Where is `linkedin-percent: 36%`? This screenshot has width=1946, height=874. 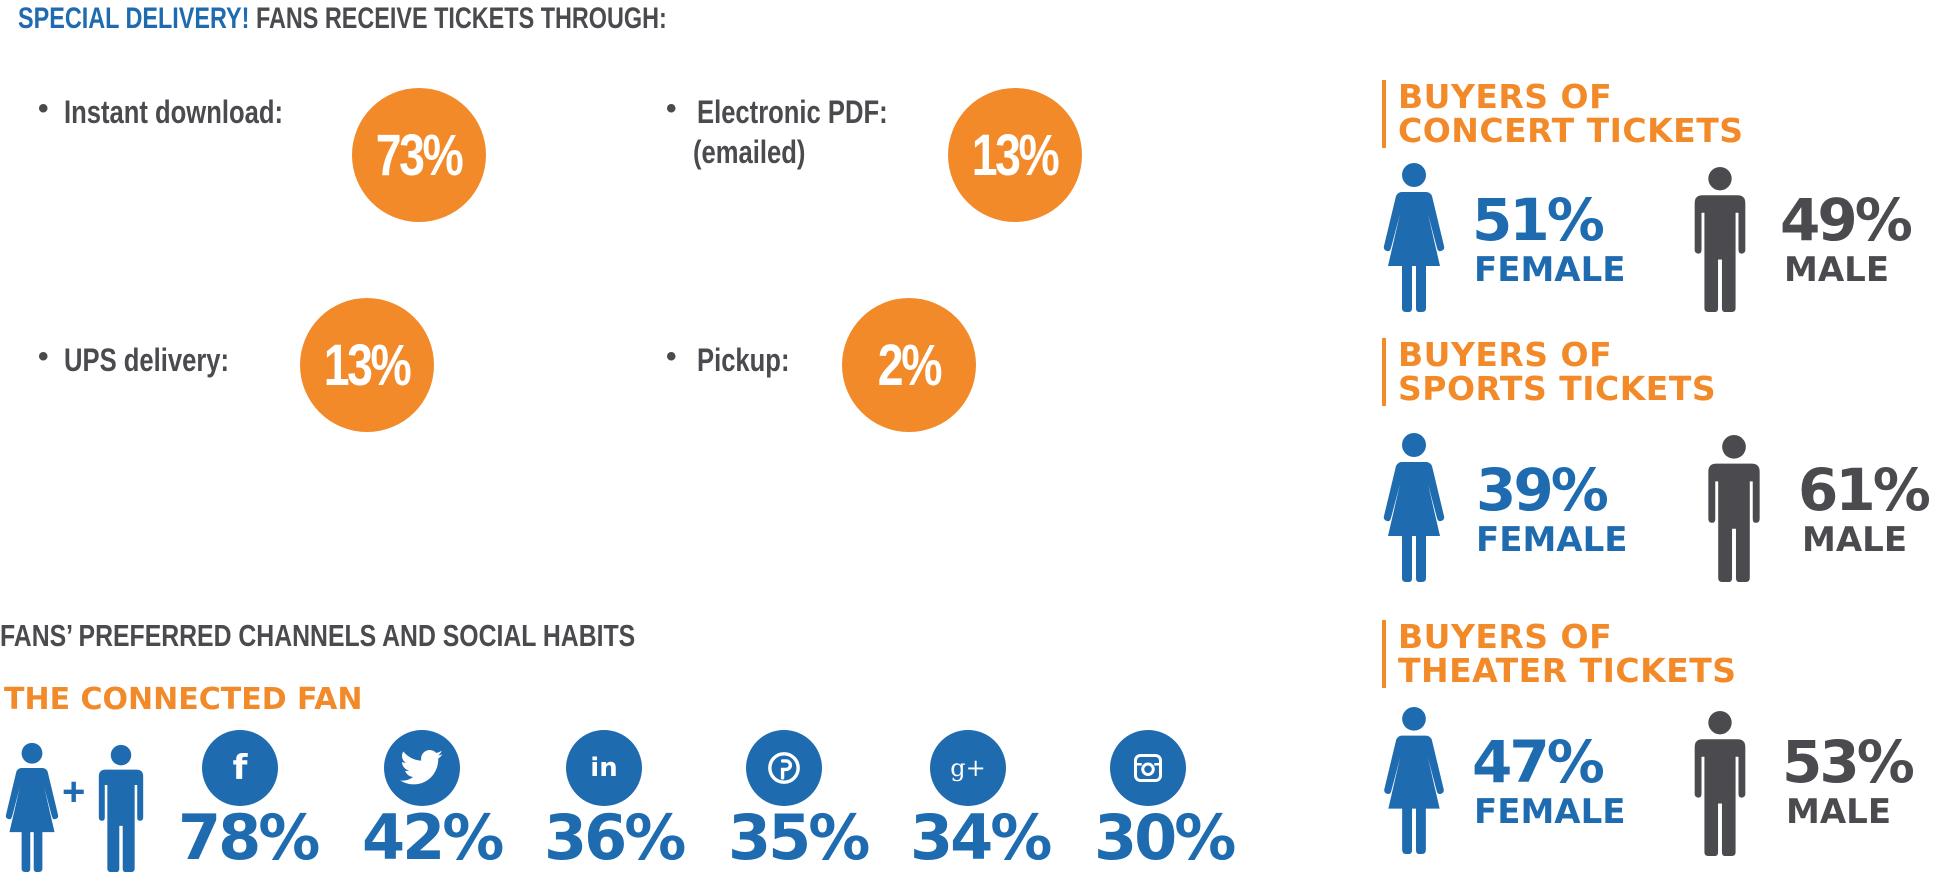 linkedin-percent: 36% is located at coordinates (615, 837).